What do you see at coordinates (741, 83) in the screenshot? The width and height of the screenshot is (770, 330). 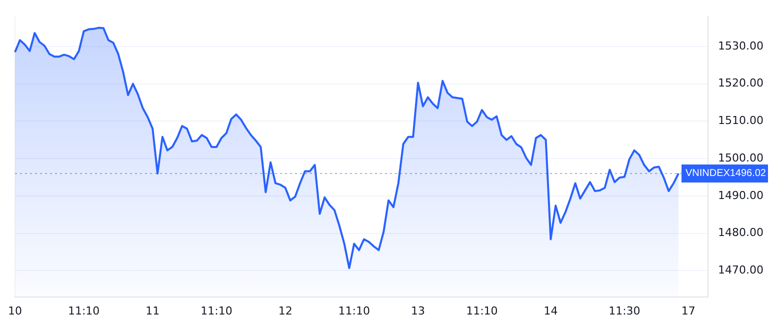 I see `y-tick-label: 1520.00` at bounding box center [741, 83].